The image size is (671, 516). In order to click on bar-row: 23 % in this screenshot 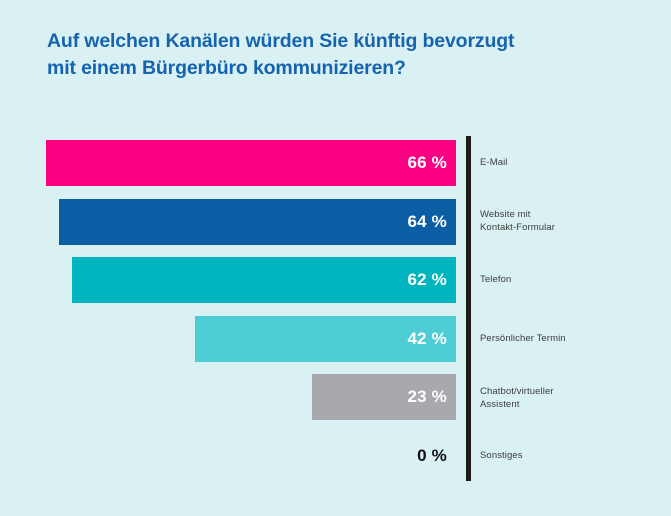, I will do `click(335, 397)`.